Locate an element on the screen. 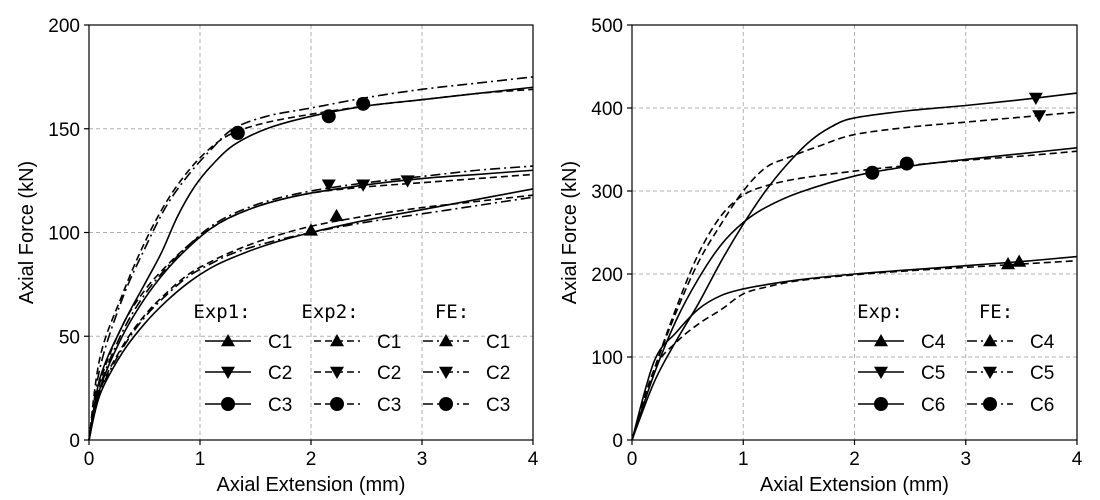  legend-group-title: Exp1: is located at coordinates (221, 312).